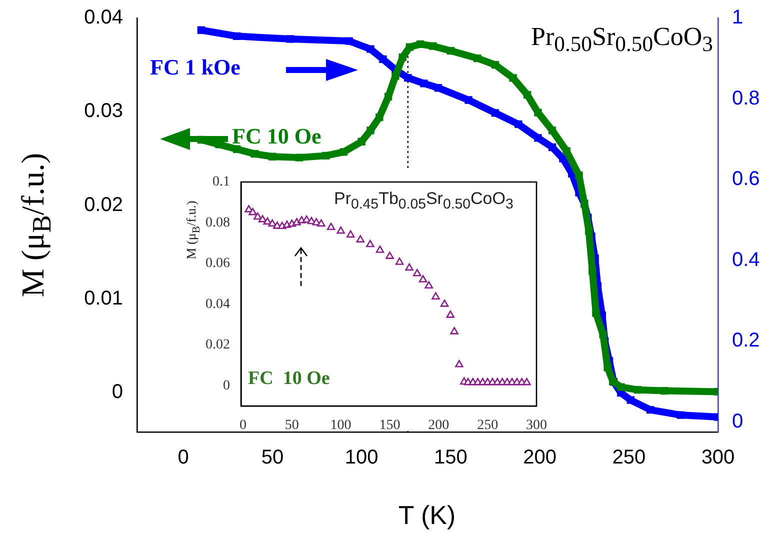 The width and height of the screenshot is (771, 540). I want to click on y2-tick-label: 0.4, so click(746, 259).